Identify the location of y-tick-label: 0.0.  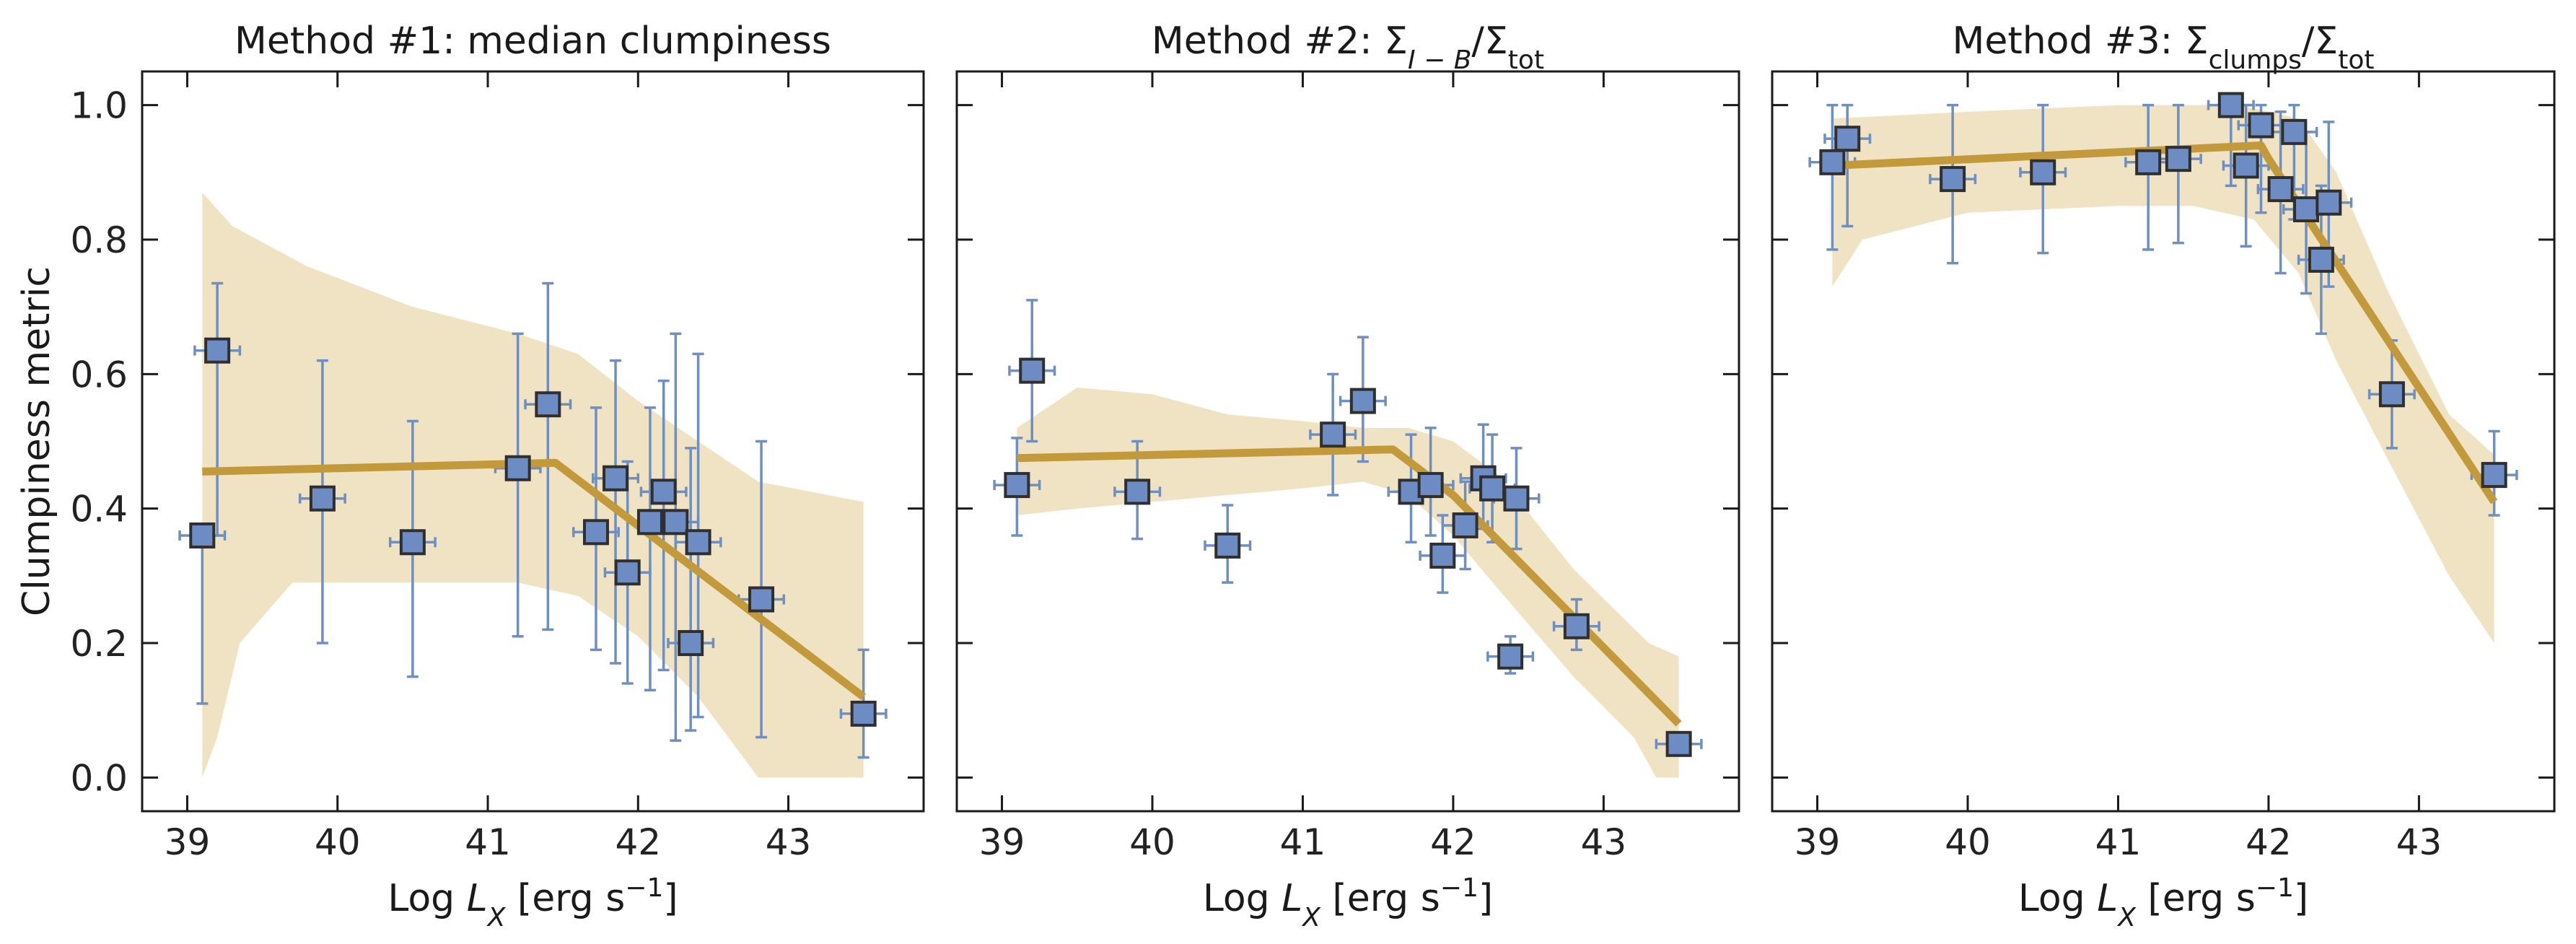
(99, 778).